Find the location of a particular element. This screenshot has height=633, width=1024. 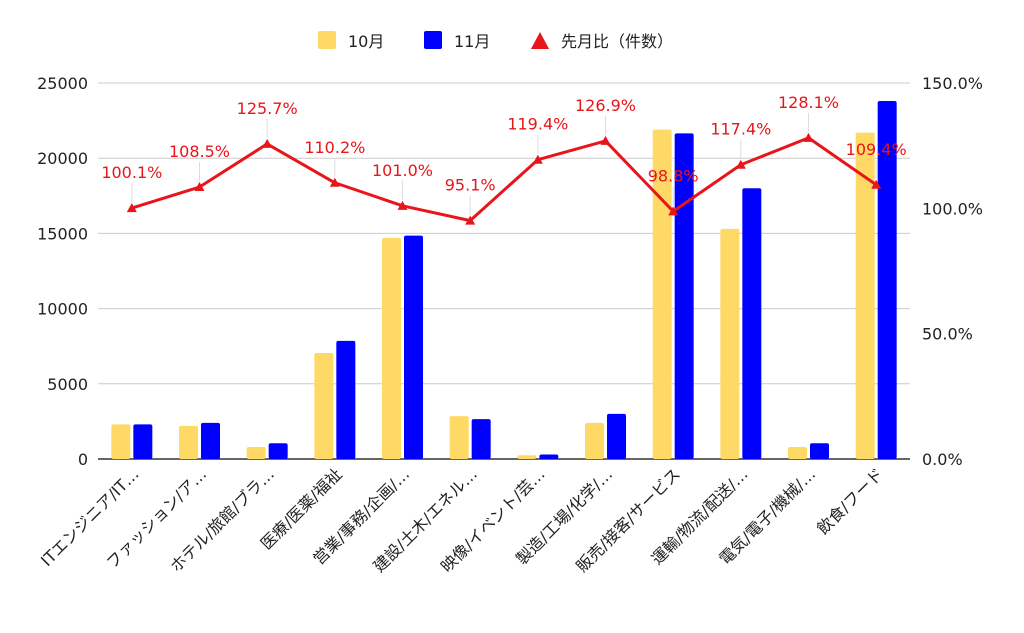

ratio-data-label: 100.1% is located at coordinates (131, 172).